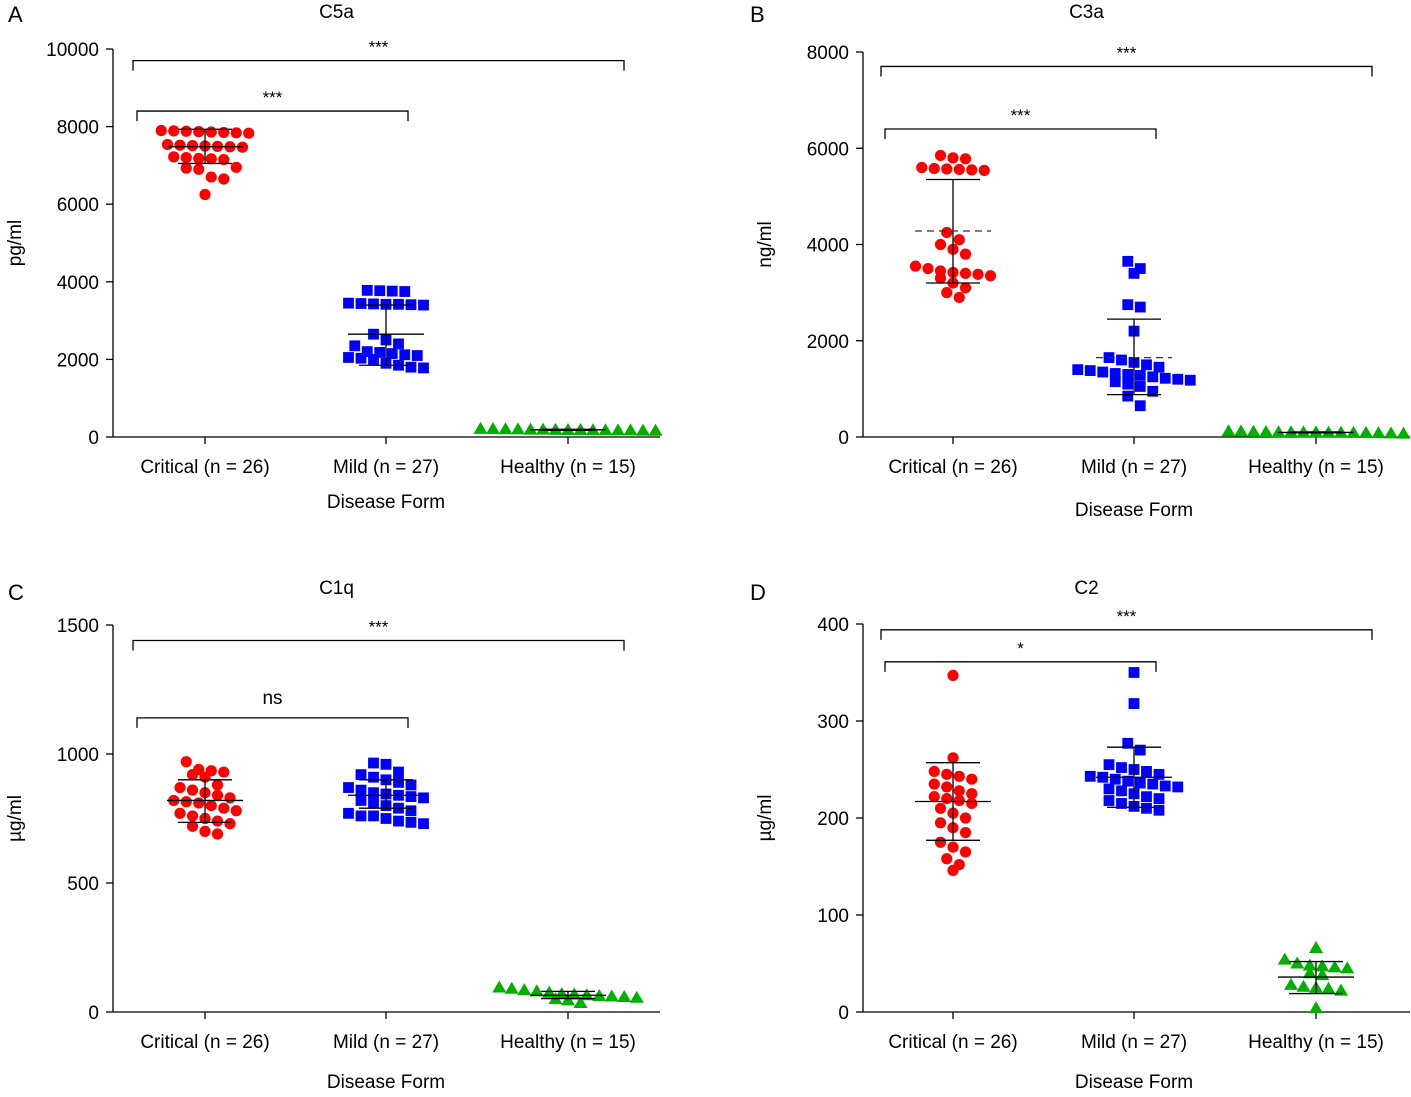 The image size is (1411, 1097). I want to click on y-tick-label: 10000, so click(72, 50).